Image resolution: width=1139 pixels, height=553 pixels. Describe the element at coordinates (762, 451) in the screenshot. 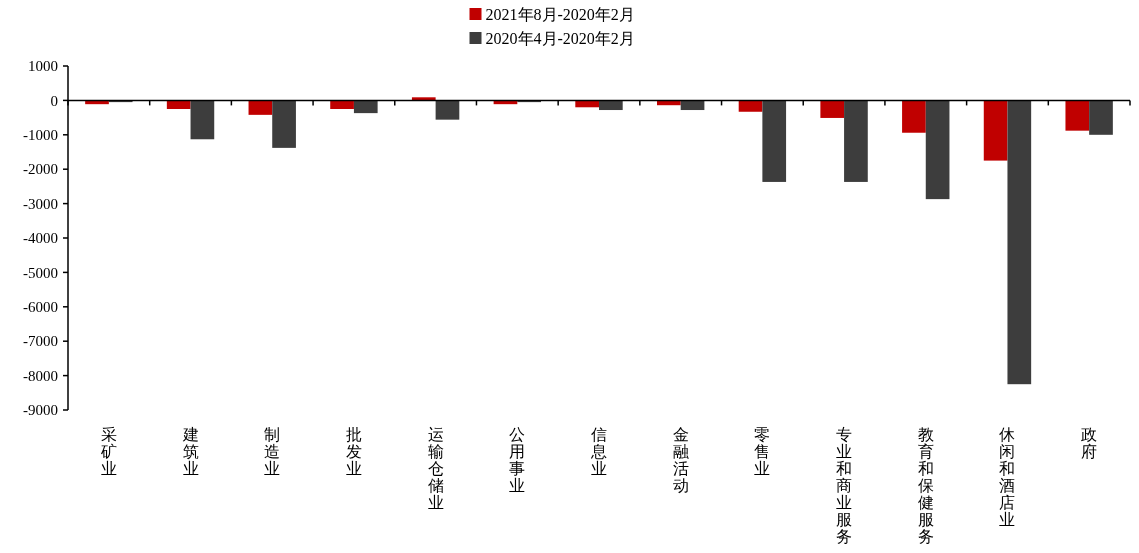

I see `x-tick-label: 零售业` at that location.